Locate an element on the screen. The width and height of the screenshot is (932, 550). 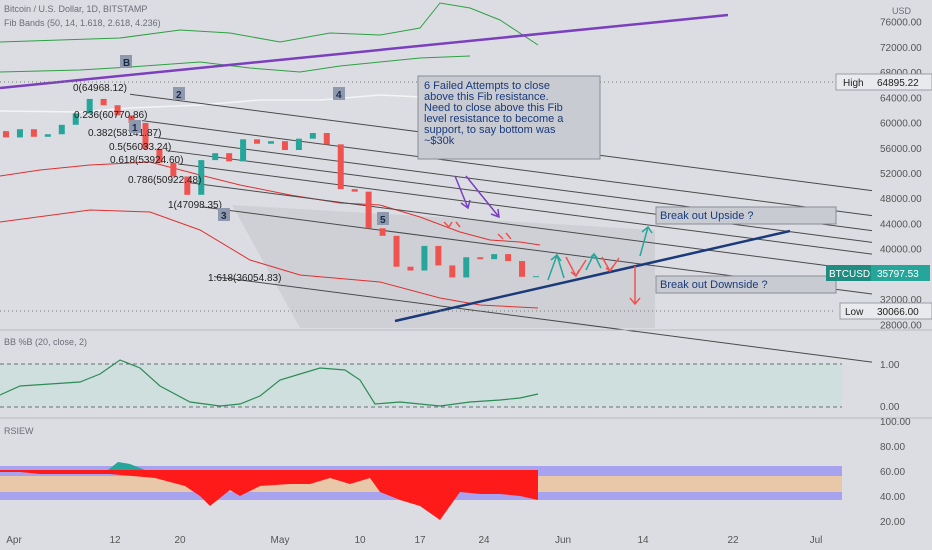
wave-label-b-box is located at coordinates (126, 61).